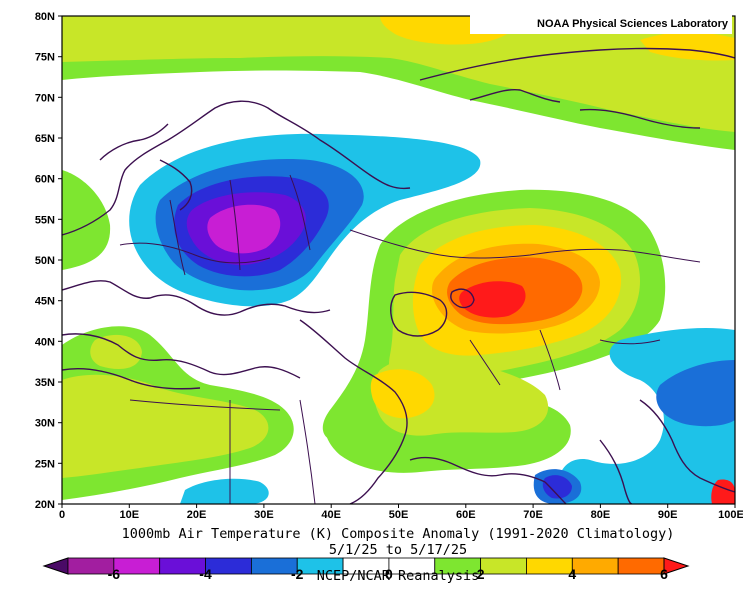  Describe the element at coordinates (116, 352) in the screenshot. I see `contour-west-pos2` at that location.